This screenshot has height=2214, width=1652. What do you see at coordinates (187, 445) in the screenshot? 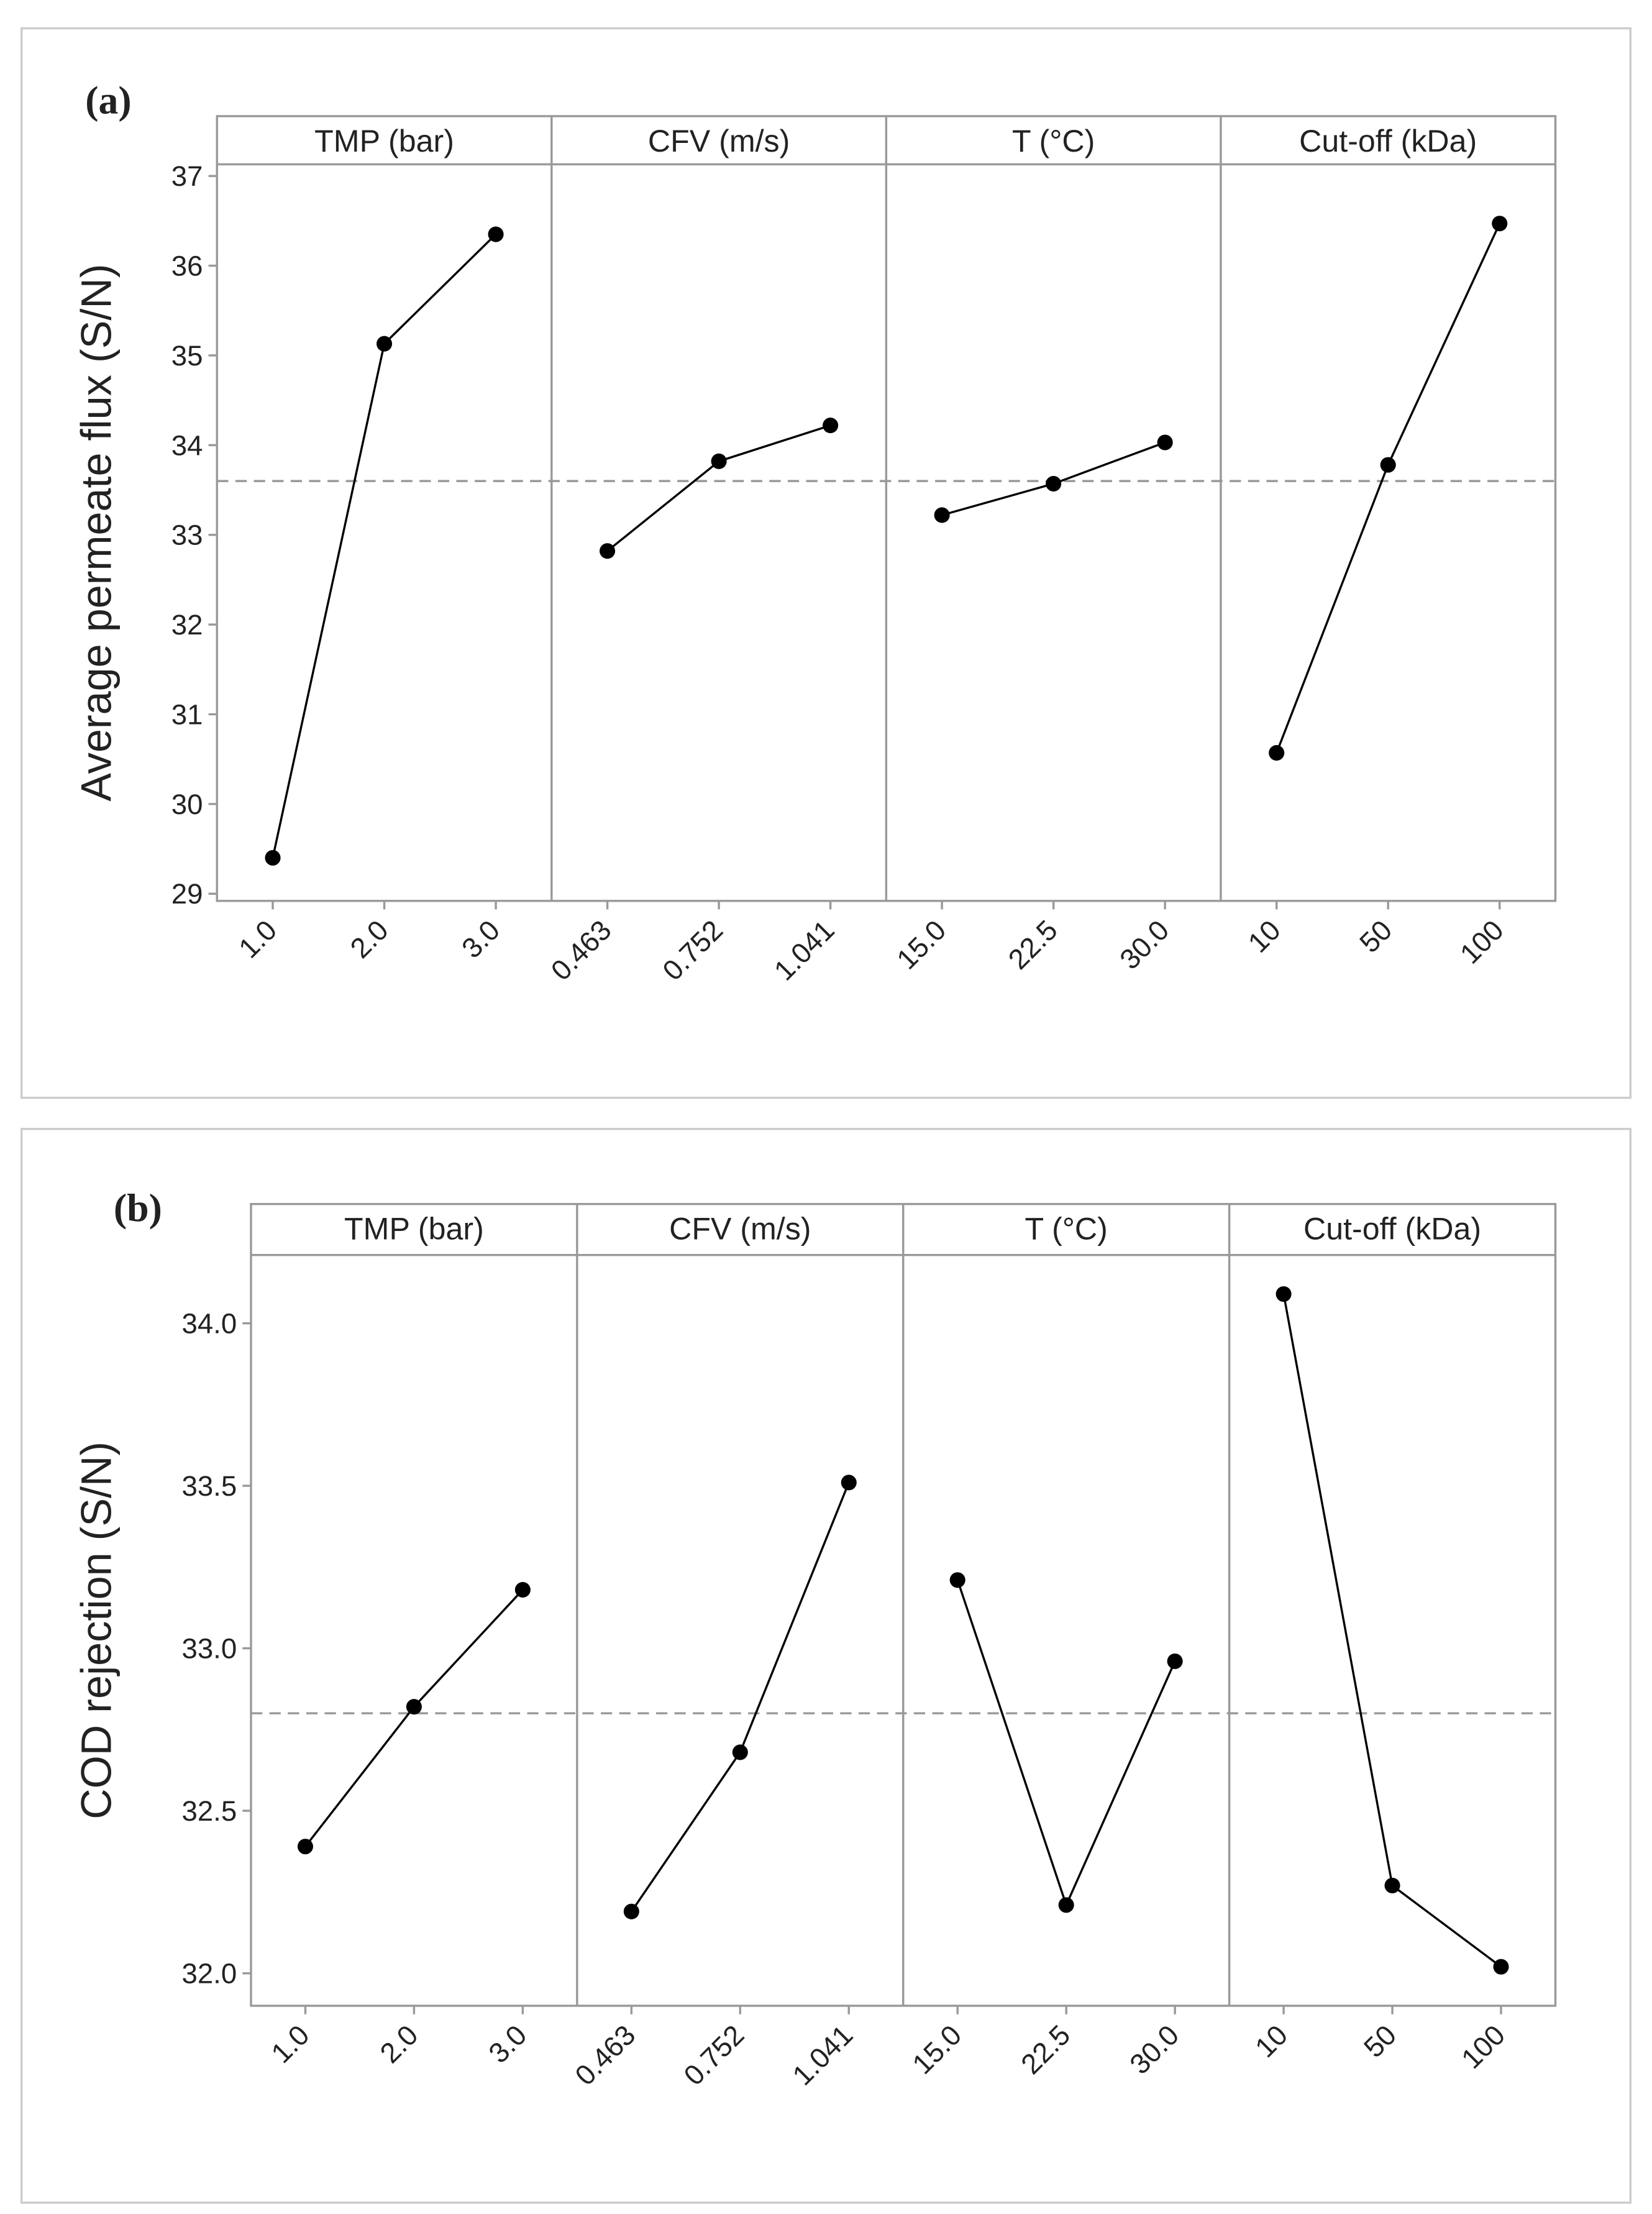
I see `y-tick-label: 34` at bounding box center [187, 445].